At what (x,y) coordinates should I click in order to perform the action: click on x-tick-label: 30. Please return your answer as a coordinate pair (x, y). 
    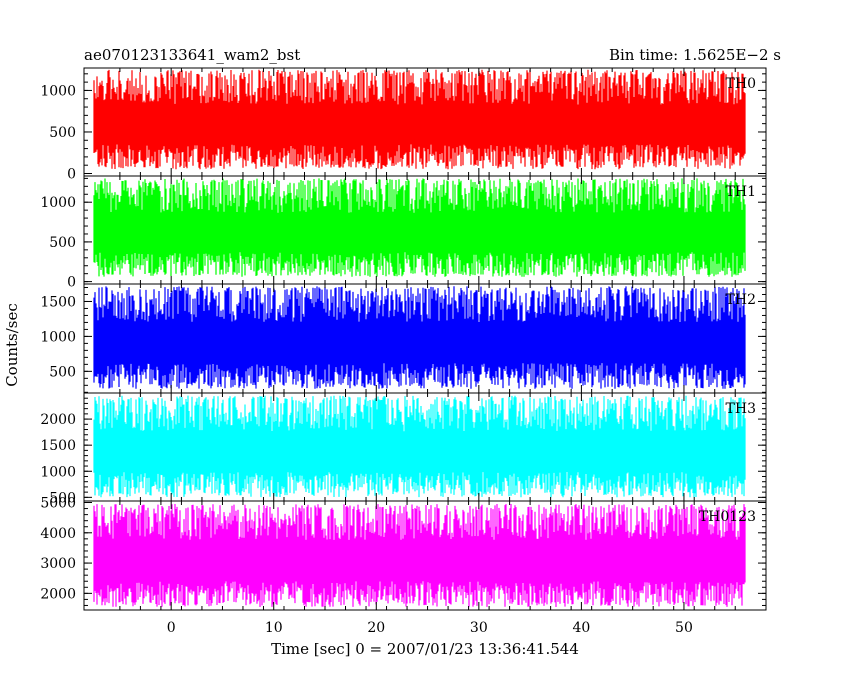
    Looking at the image, I should click on (479, 628).